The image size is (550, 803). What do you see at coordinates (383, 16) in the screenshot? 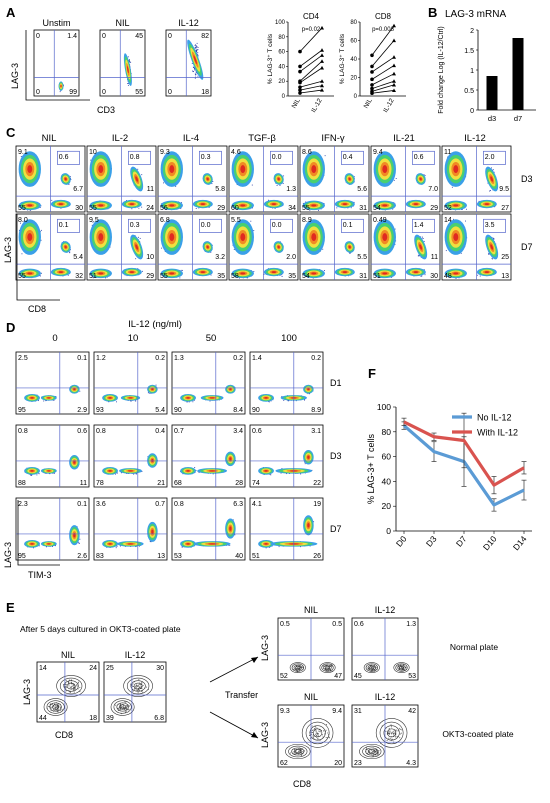
I see `paired-plot-title: CD8` at bounding box center [383, 16].